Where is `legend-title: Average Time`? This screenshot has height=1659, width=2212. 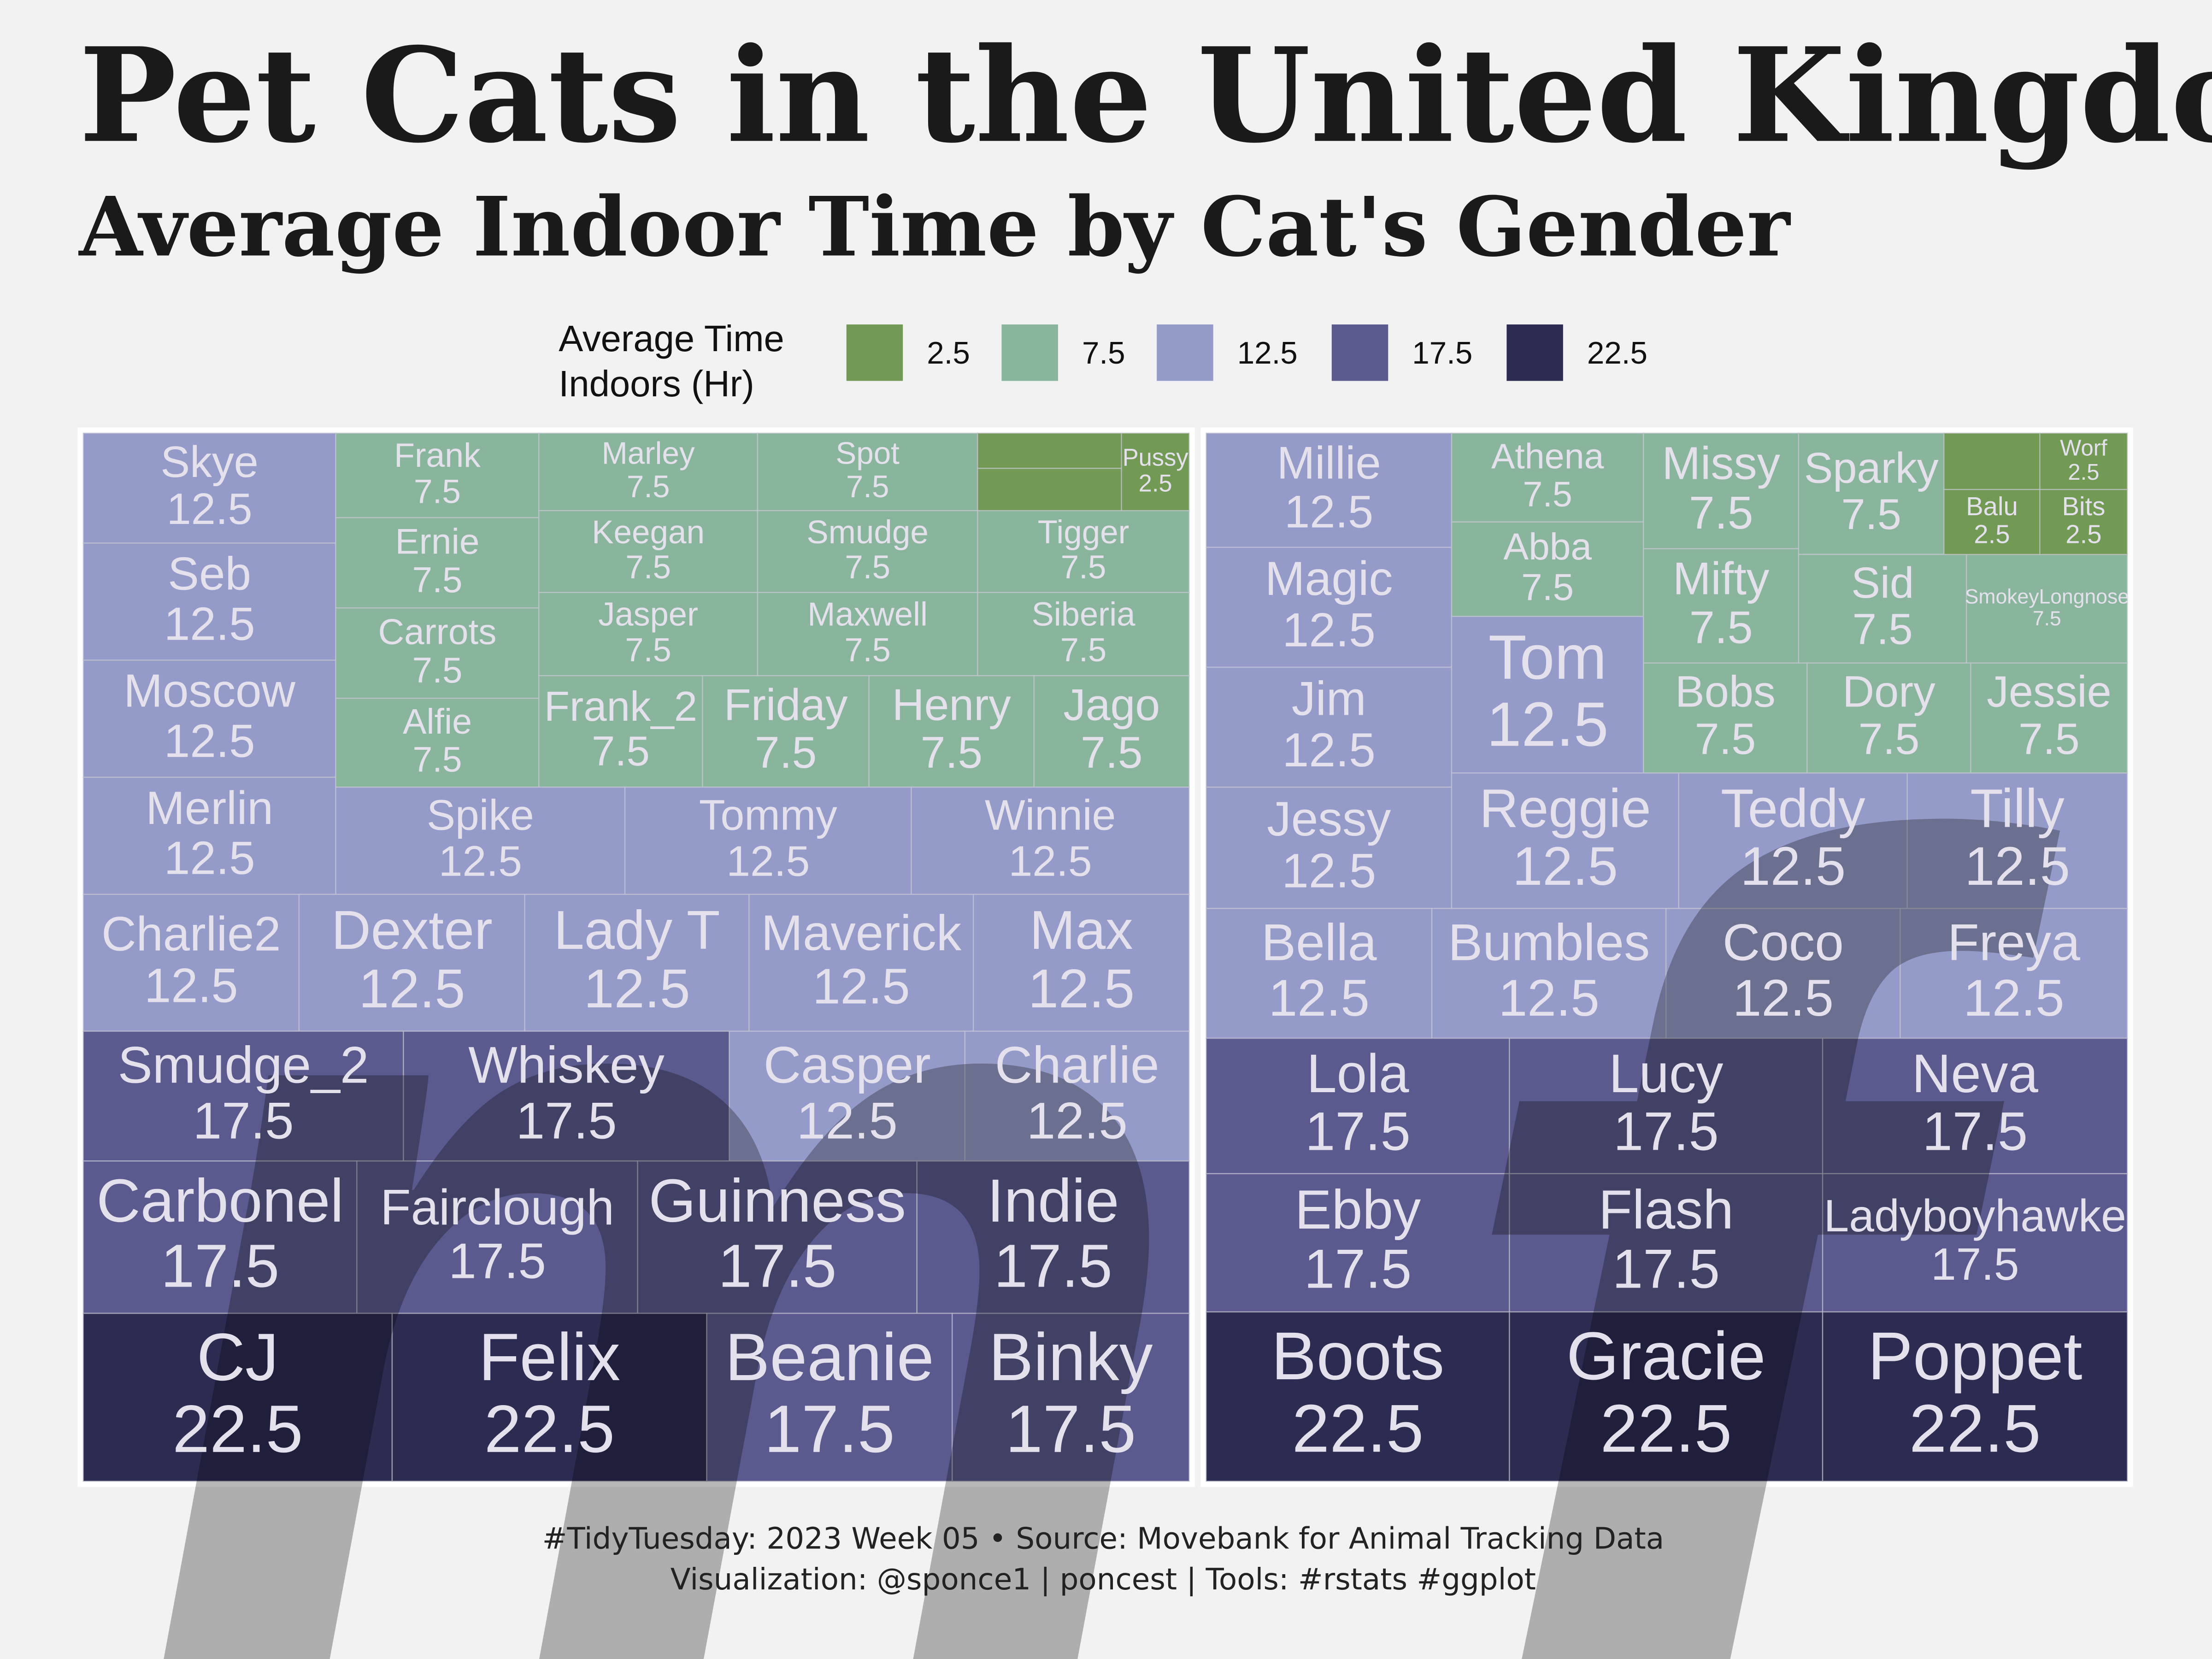
legend-title: Average Time is located at coordinates (671, 338).